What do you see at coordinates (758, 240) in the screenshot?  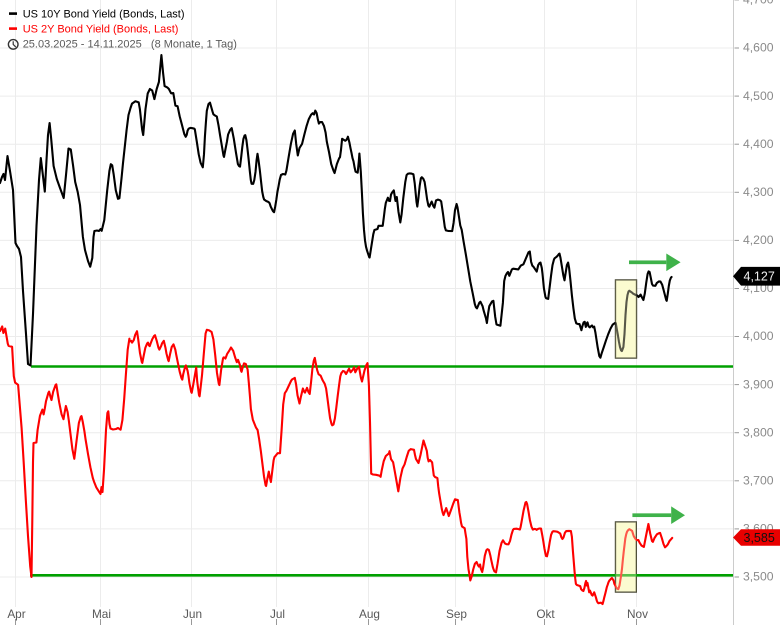 I see `svg-text: 4,200` at bounding box center [758, 240].